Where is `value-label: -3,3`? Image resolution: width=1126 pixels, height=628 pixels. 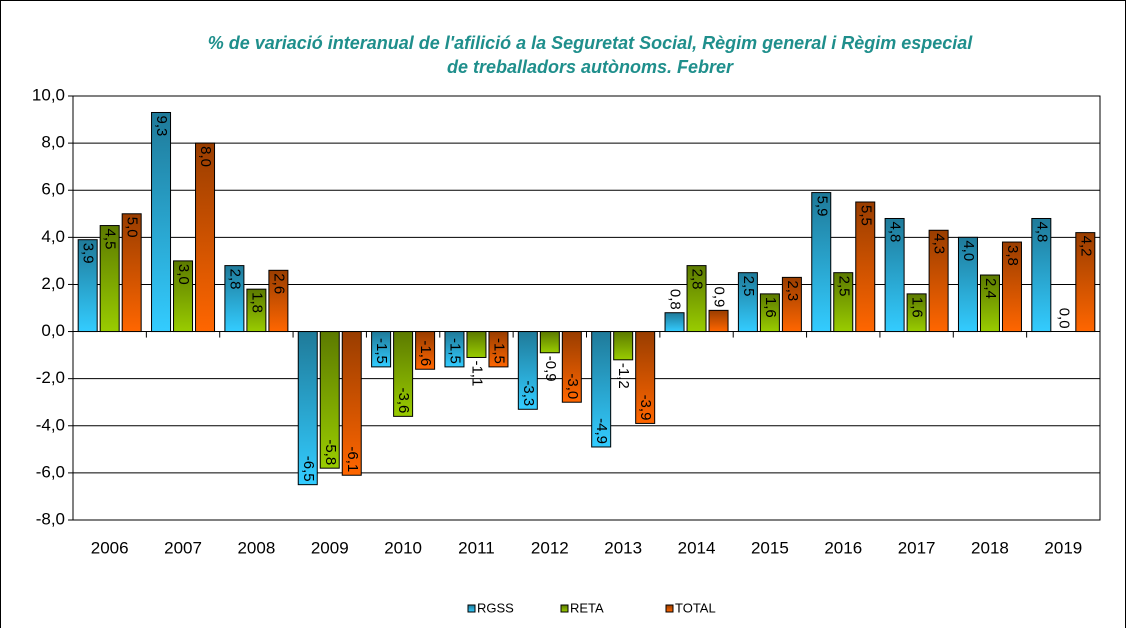 value-label: -3,3 is located at coordinates (528, 393).